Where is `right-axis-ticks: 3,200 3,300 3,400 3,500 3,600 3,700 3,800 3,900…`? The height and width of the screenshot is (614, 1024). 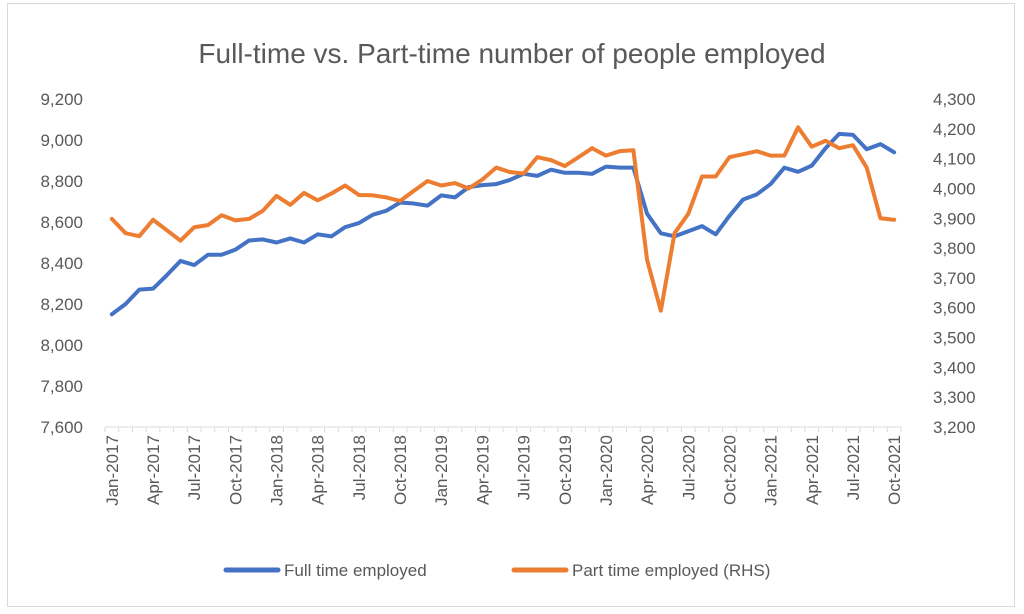 right-axis-ticks: 3,200 3,300 3,400 3,500 3,600 3,700 3,800 3,900… is located at coordinates (954, 263).